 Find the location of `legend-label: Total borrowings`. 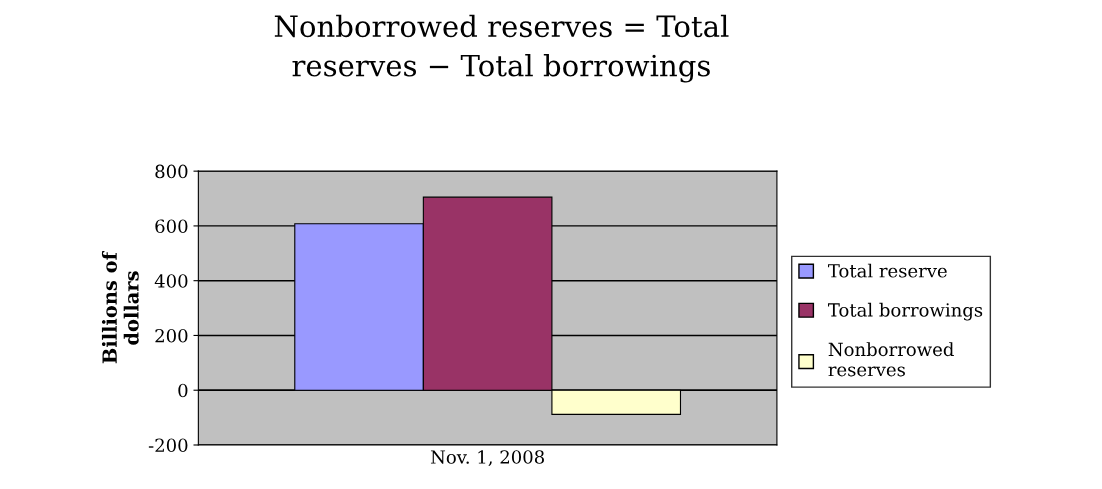

legend-label: Total borrowings is located at coordinates (905, 311).